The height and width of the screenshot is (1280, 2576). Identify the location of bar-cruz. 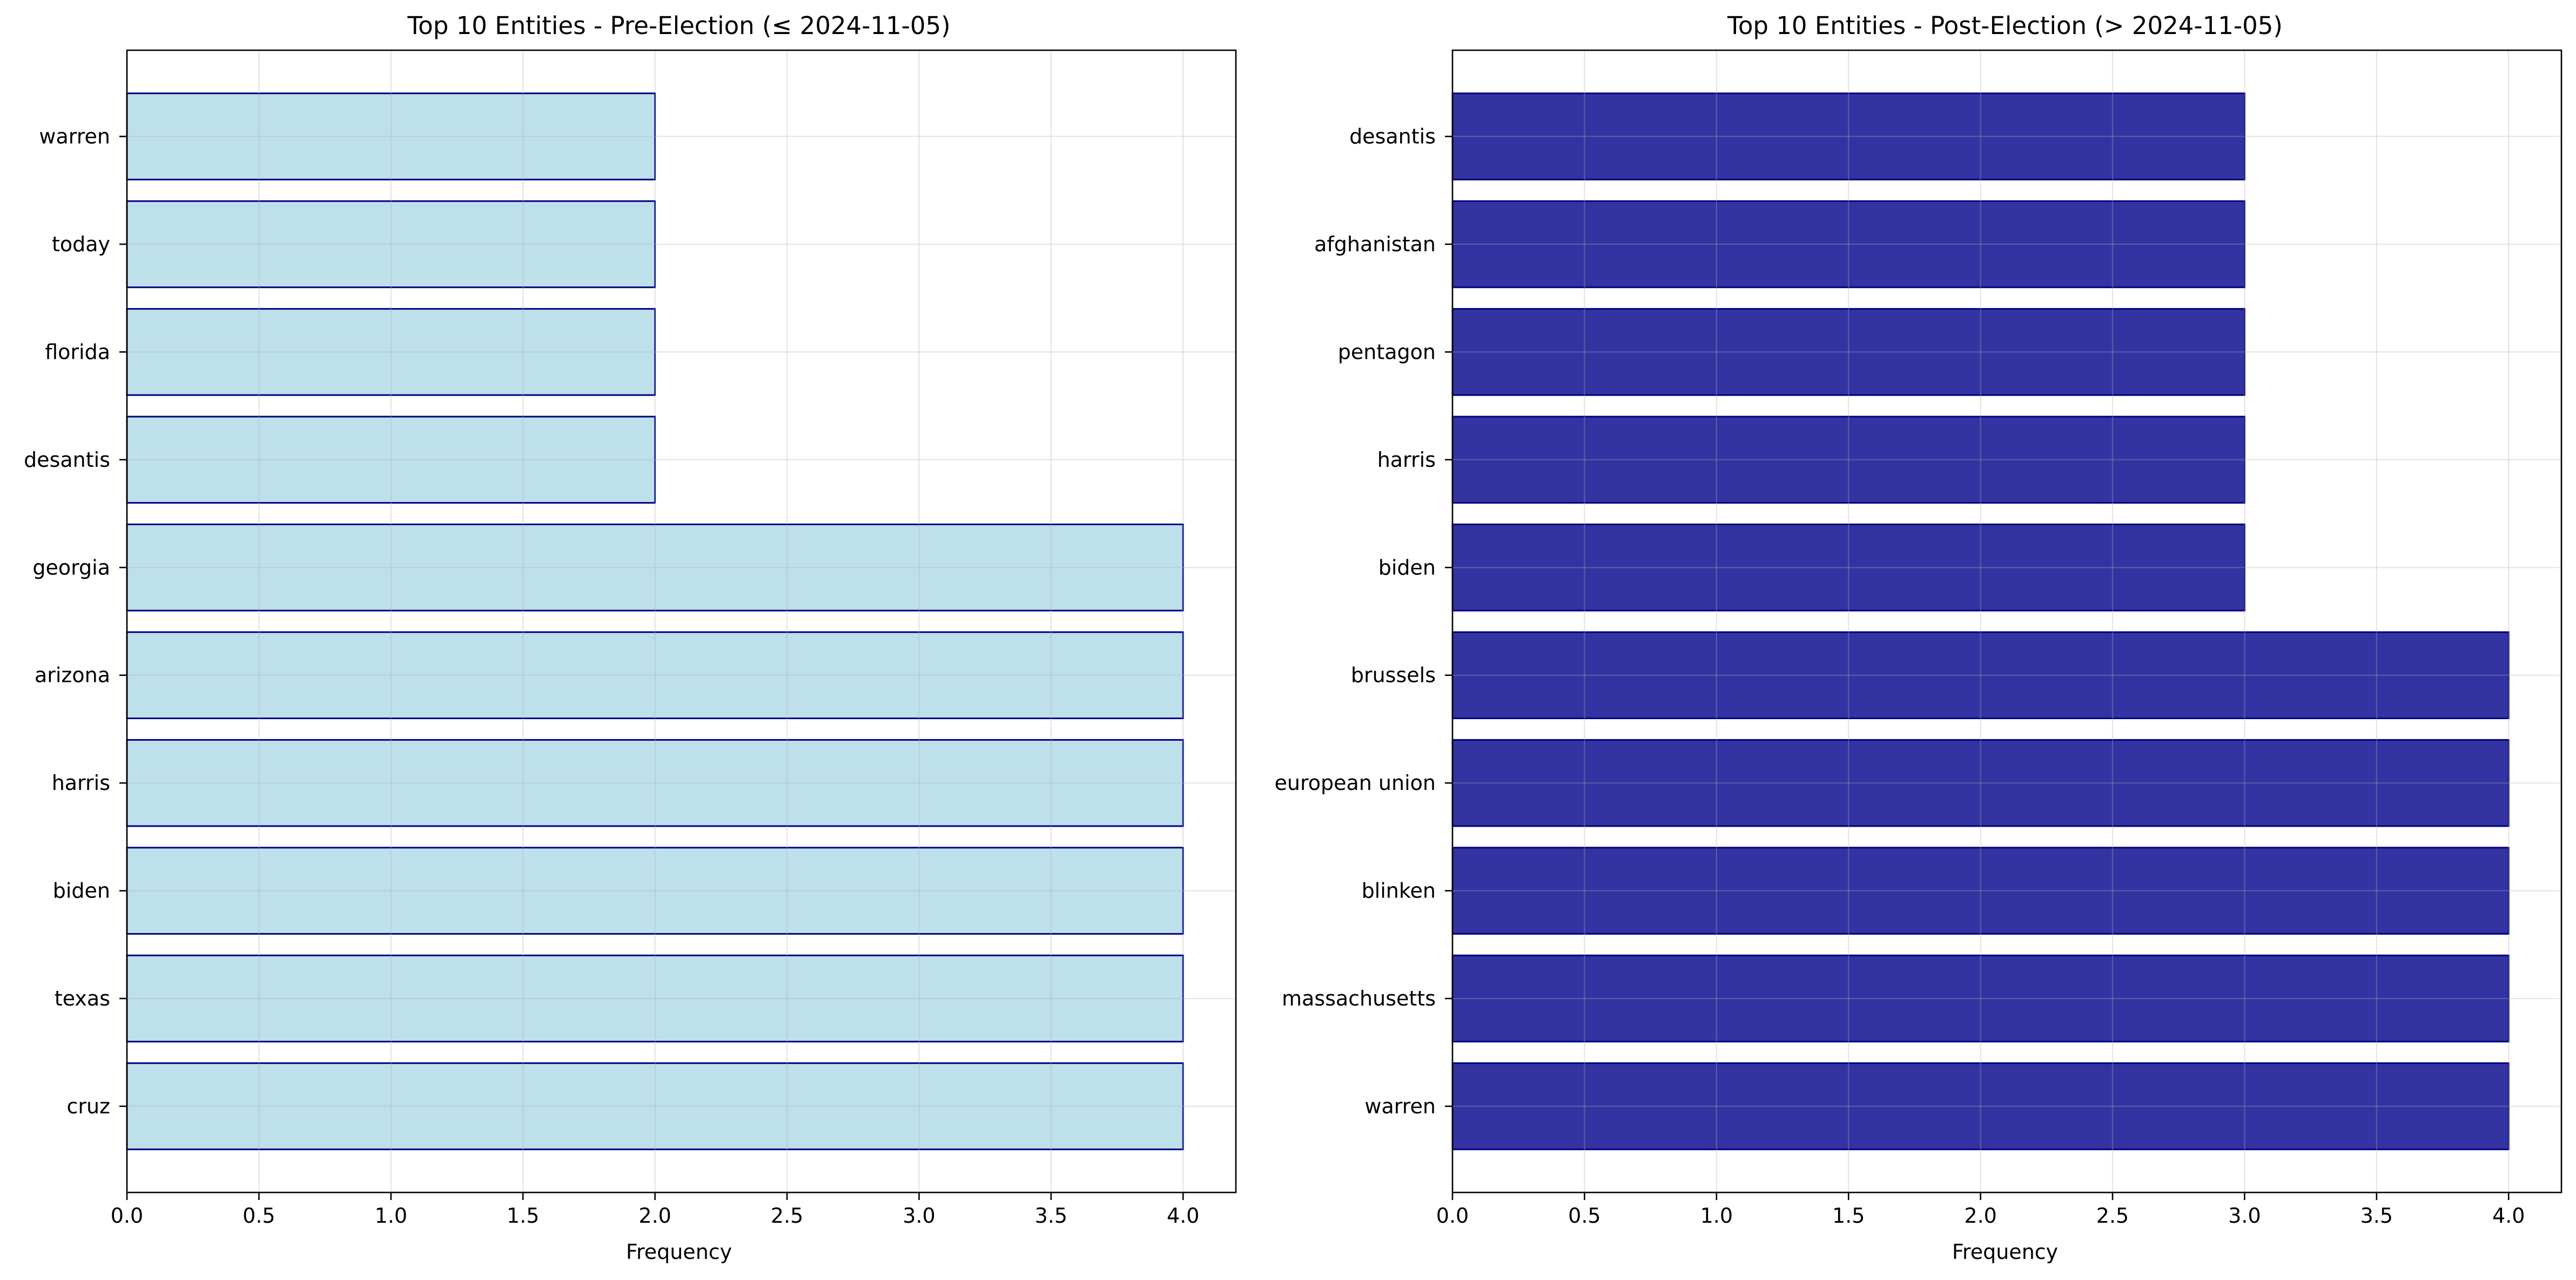
(655, 1106).